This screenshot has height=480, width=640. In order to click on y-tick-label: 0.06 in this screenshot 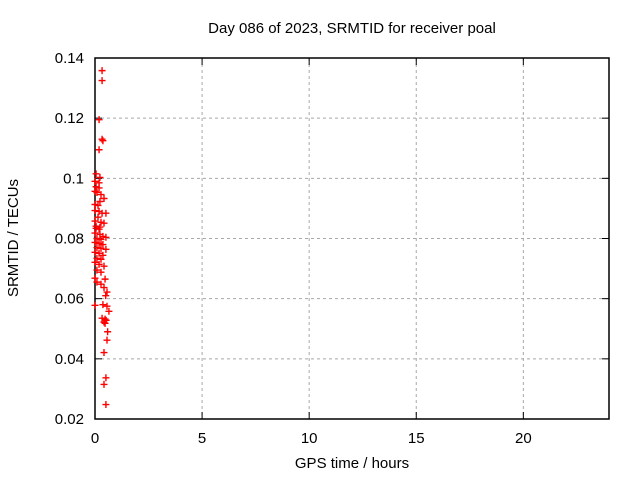, I will do `click(69, 299)`.